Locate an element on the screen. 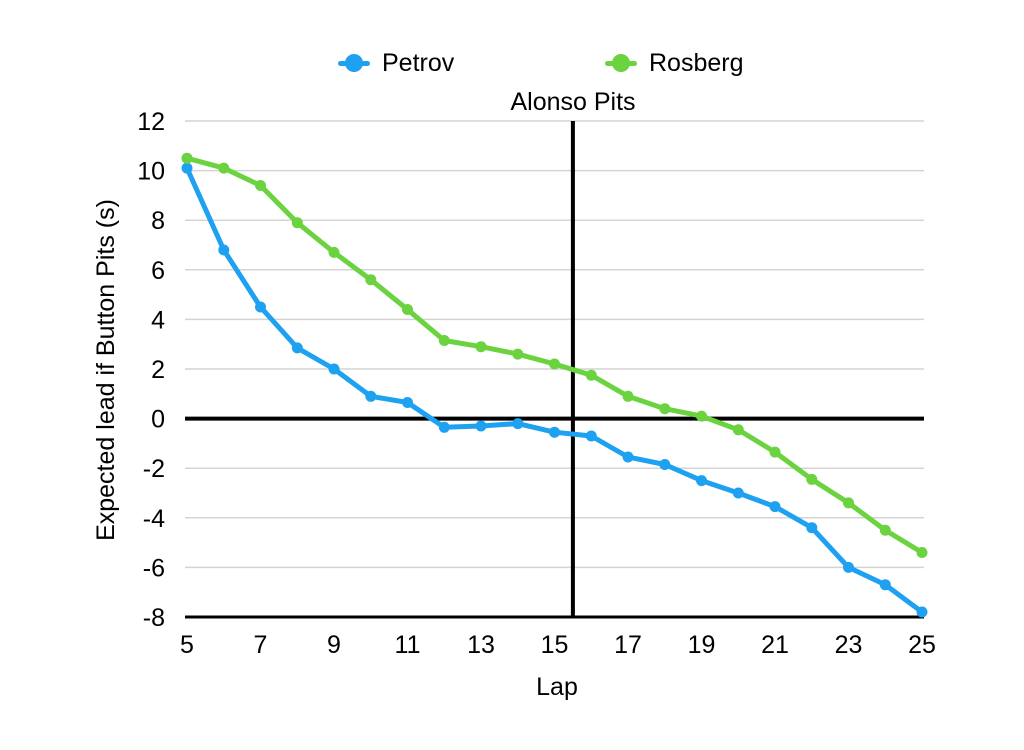 The image size is (1024, 750). x-axis-title: Lap is located at coordinates (557, 687).